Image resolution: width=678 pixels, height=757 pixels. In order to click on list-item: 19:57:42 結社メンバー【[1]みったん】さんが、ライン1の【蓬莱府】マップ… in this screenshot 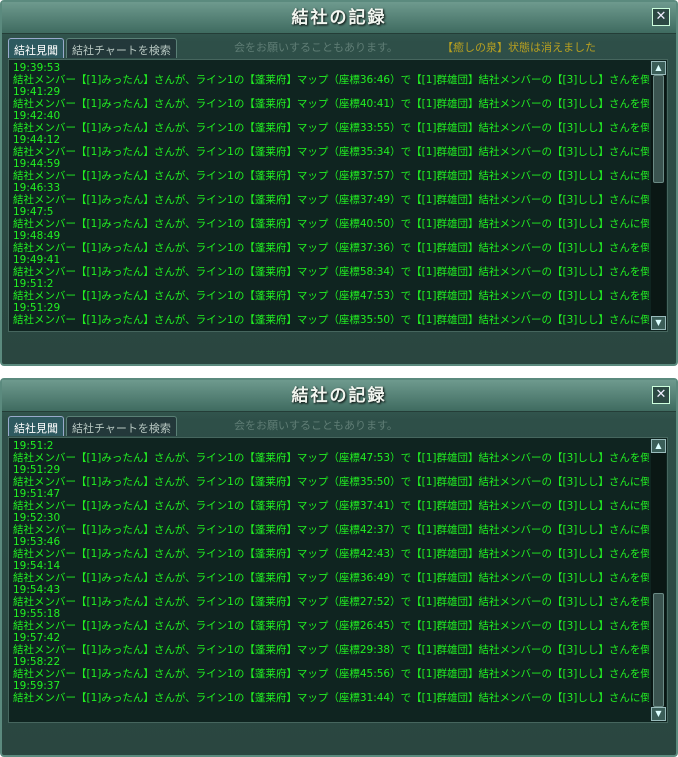, I will do `click(331, 644)`.